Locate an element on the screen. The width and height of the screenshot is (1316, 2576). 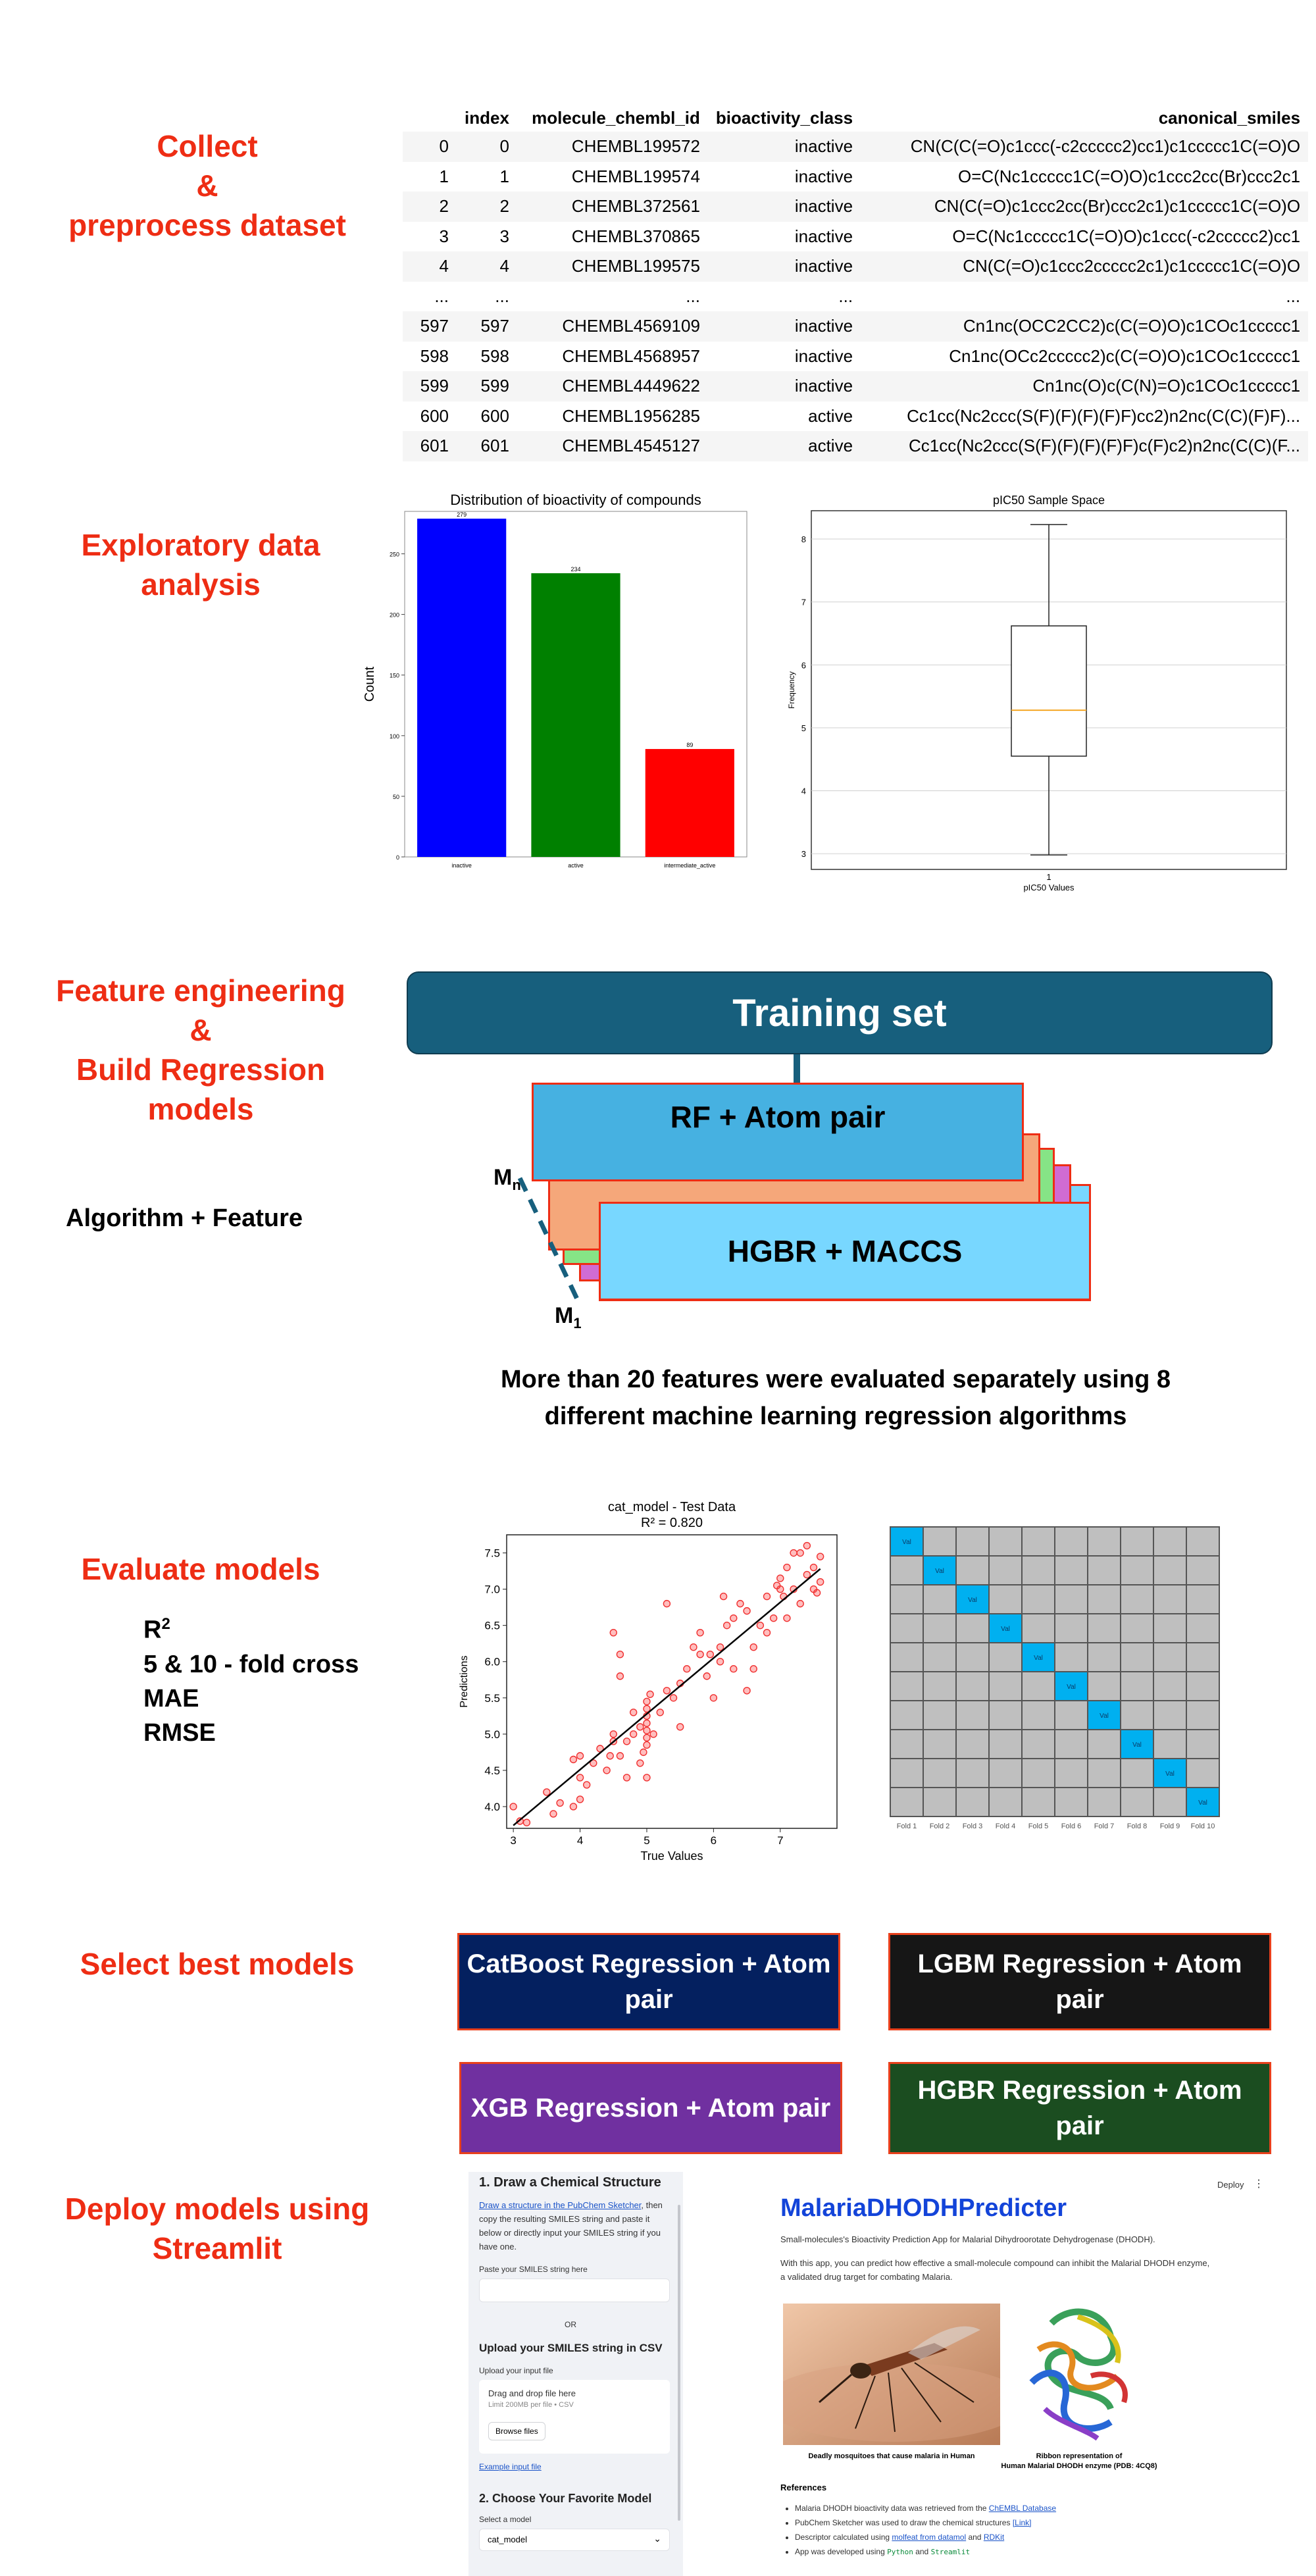
bar-chart-title: Distribution of bioactivity of compounds is located at coordinates (576, 500).